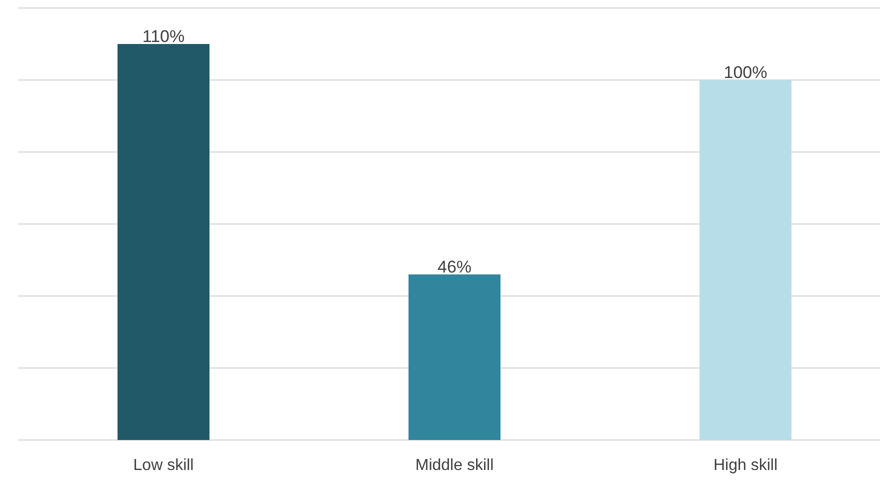  I want to click on x-tick-label: High skill, so click(745, 465).